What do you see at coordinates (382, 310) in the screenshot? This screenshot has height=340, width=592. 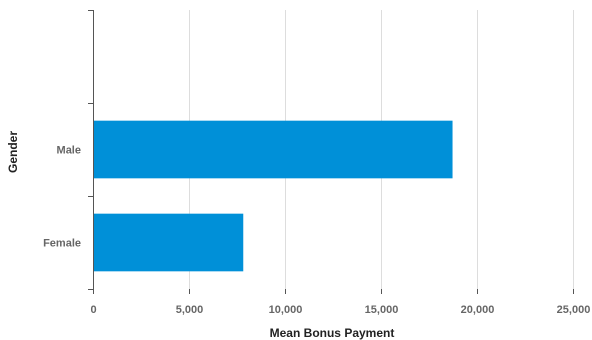 I see `x-tick-label: 15,000` at bounding box center [382, 310].